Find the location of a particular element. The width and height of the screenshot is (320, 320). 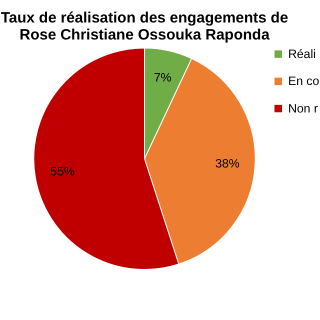

text: Taux de réalisation des engagements de is located at coordinates (144, 18).